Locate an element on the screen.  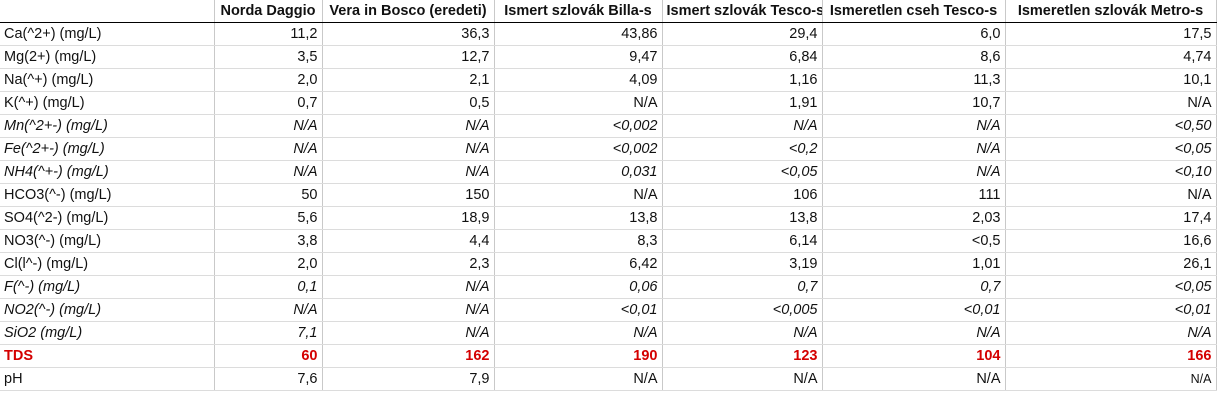
cell: 9,47 is located at coordinates (578, 57).